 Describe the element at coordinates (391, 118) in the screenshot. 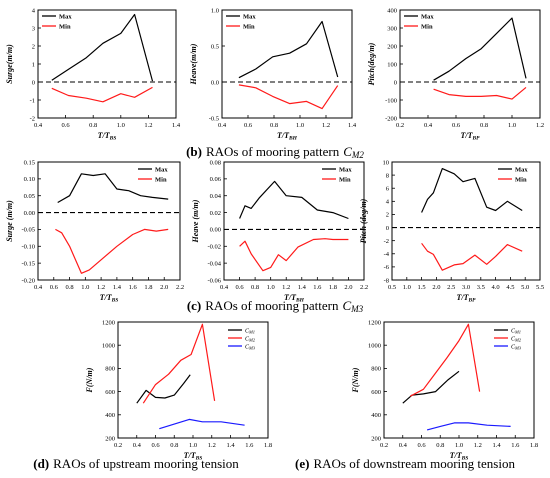

I see `y-tick-label: -200` at that location.